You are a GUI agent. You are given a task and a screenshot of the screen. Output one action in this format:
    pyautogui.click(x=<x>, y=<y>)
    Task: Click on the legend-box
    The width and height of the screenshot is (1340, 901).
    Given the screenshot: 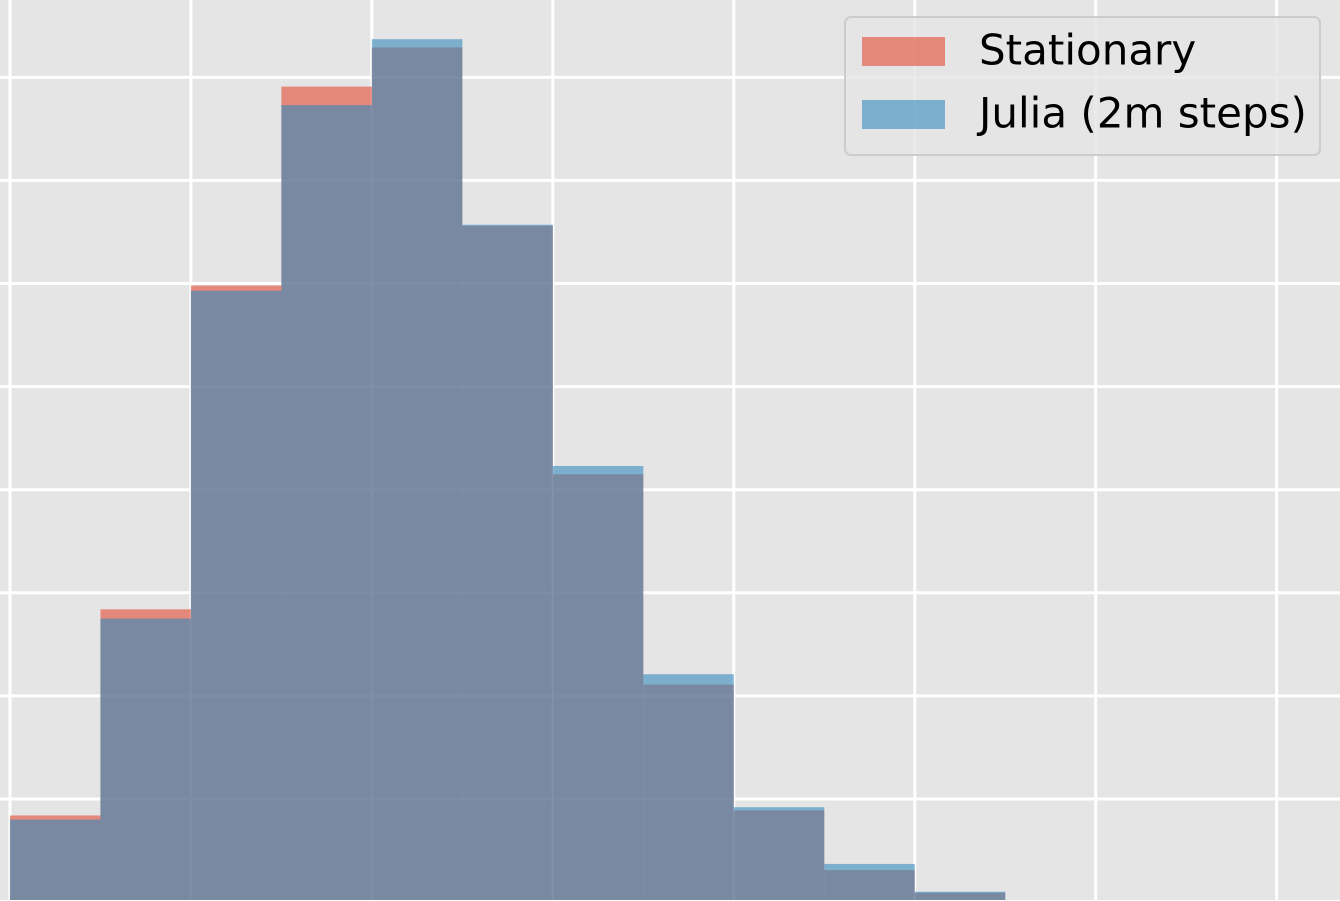 What is the action you would take?
    pyautogui.click(x=1082, y=86)
    